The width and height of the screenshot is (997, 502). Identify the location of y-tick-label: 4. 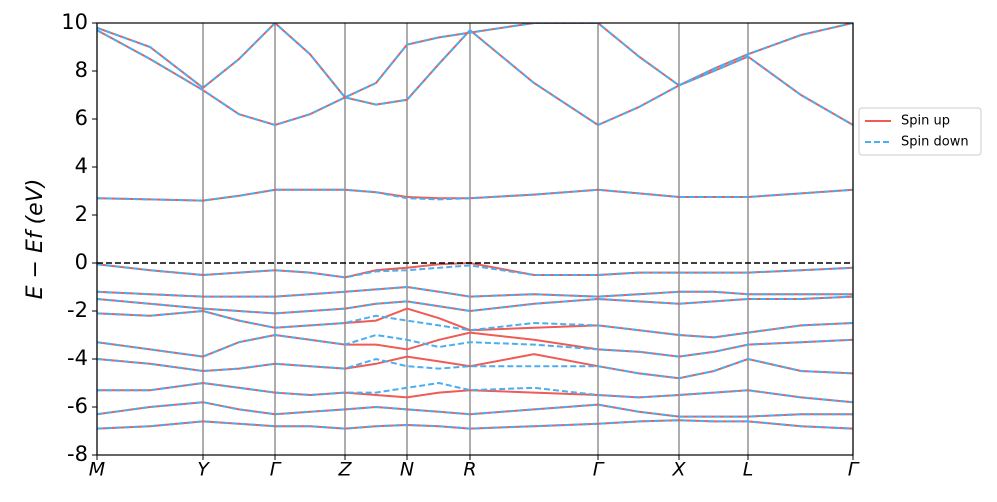
(81, 166).